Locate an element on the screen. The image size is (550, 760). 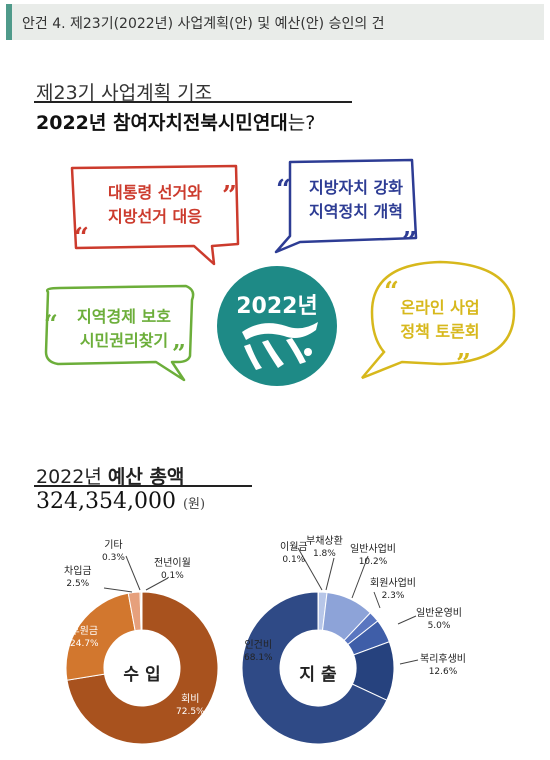
quote-close-red-icon: ” is located at coordinates (229, 196).